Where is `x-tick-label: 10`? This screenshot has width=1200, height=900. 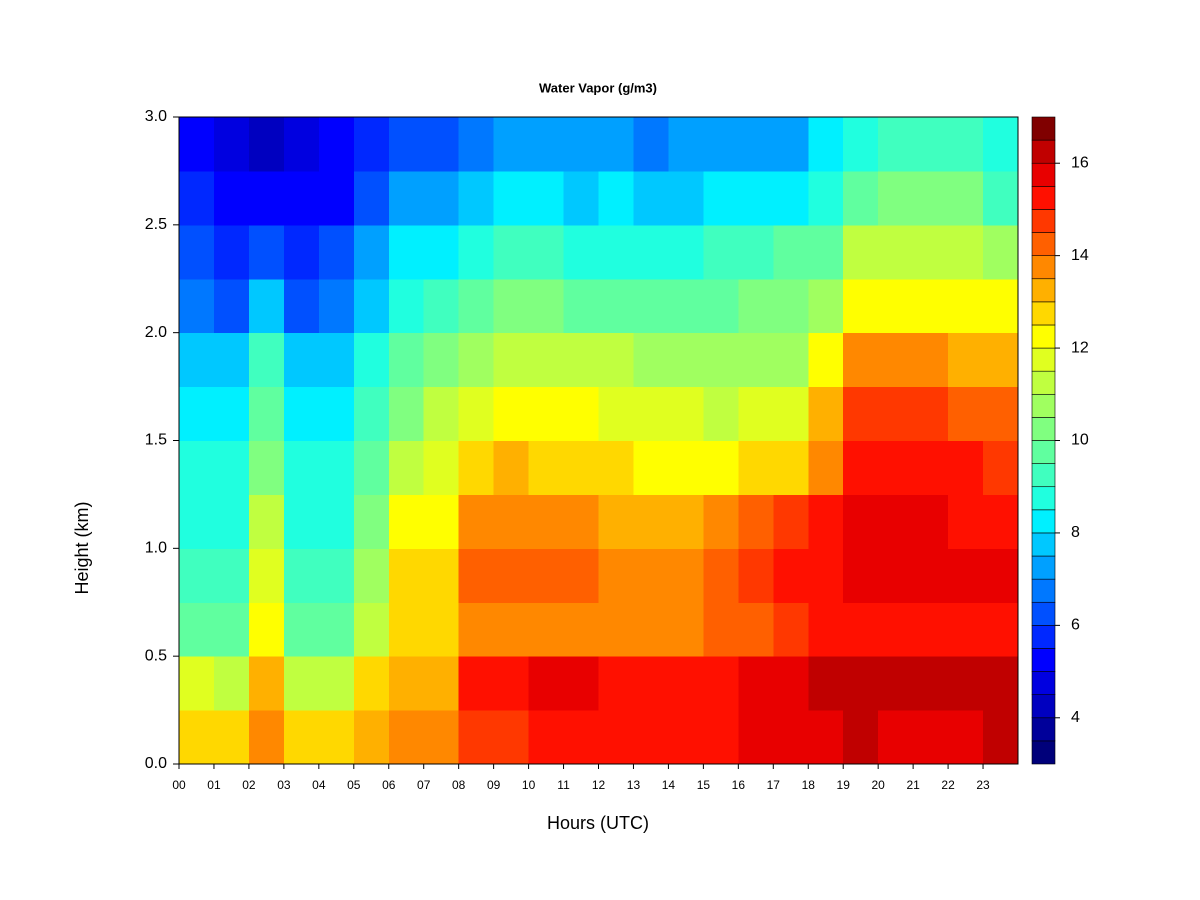 x-tick-label: 10 is located at coordinates (529, 785).